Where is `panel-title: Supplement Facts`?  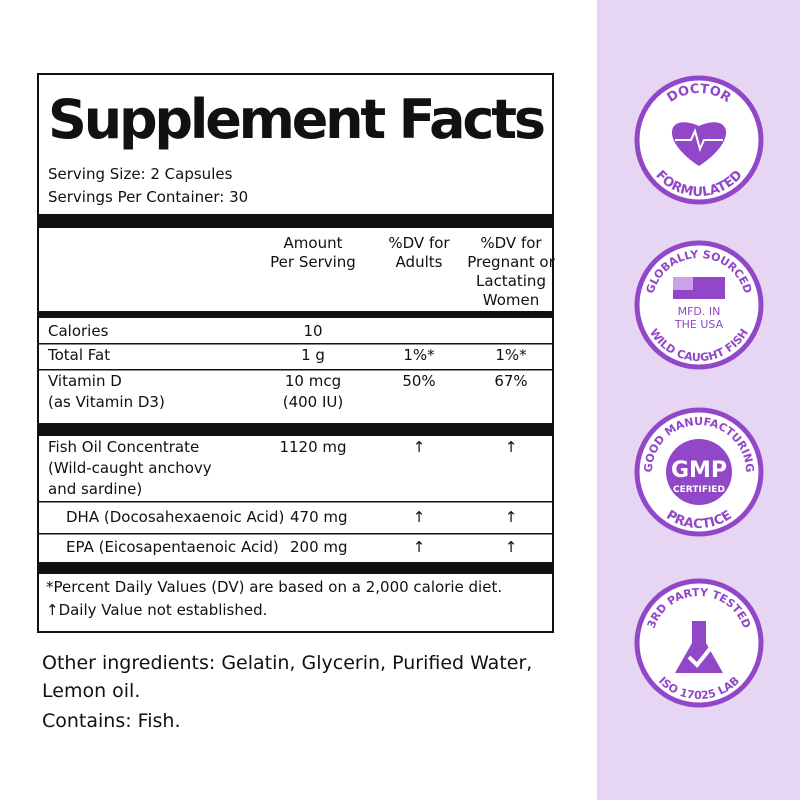
panel-title: Supplement Facts is located at coordinates (297, 119).